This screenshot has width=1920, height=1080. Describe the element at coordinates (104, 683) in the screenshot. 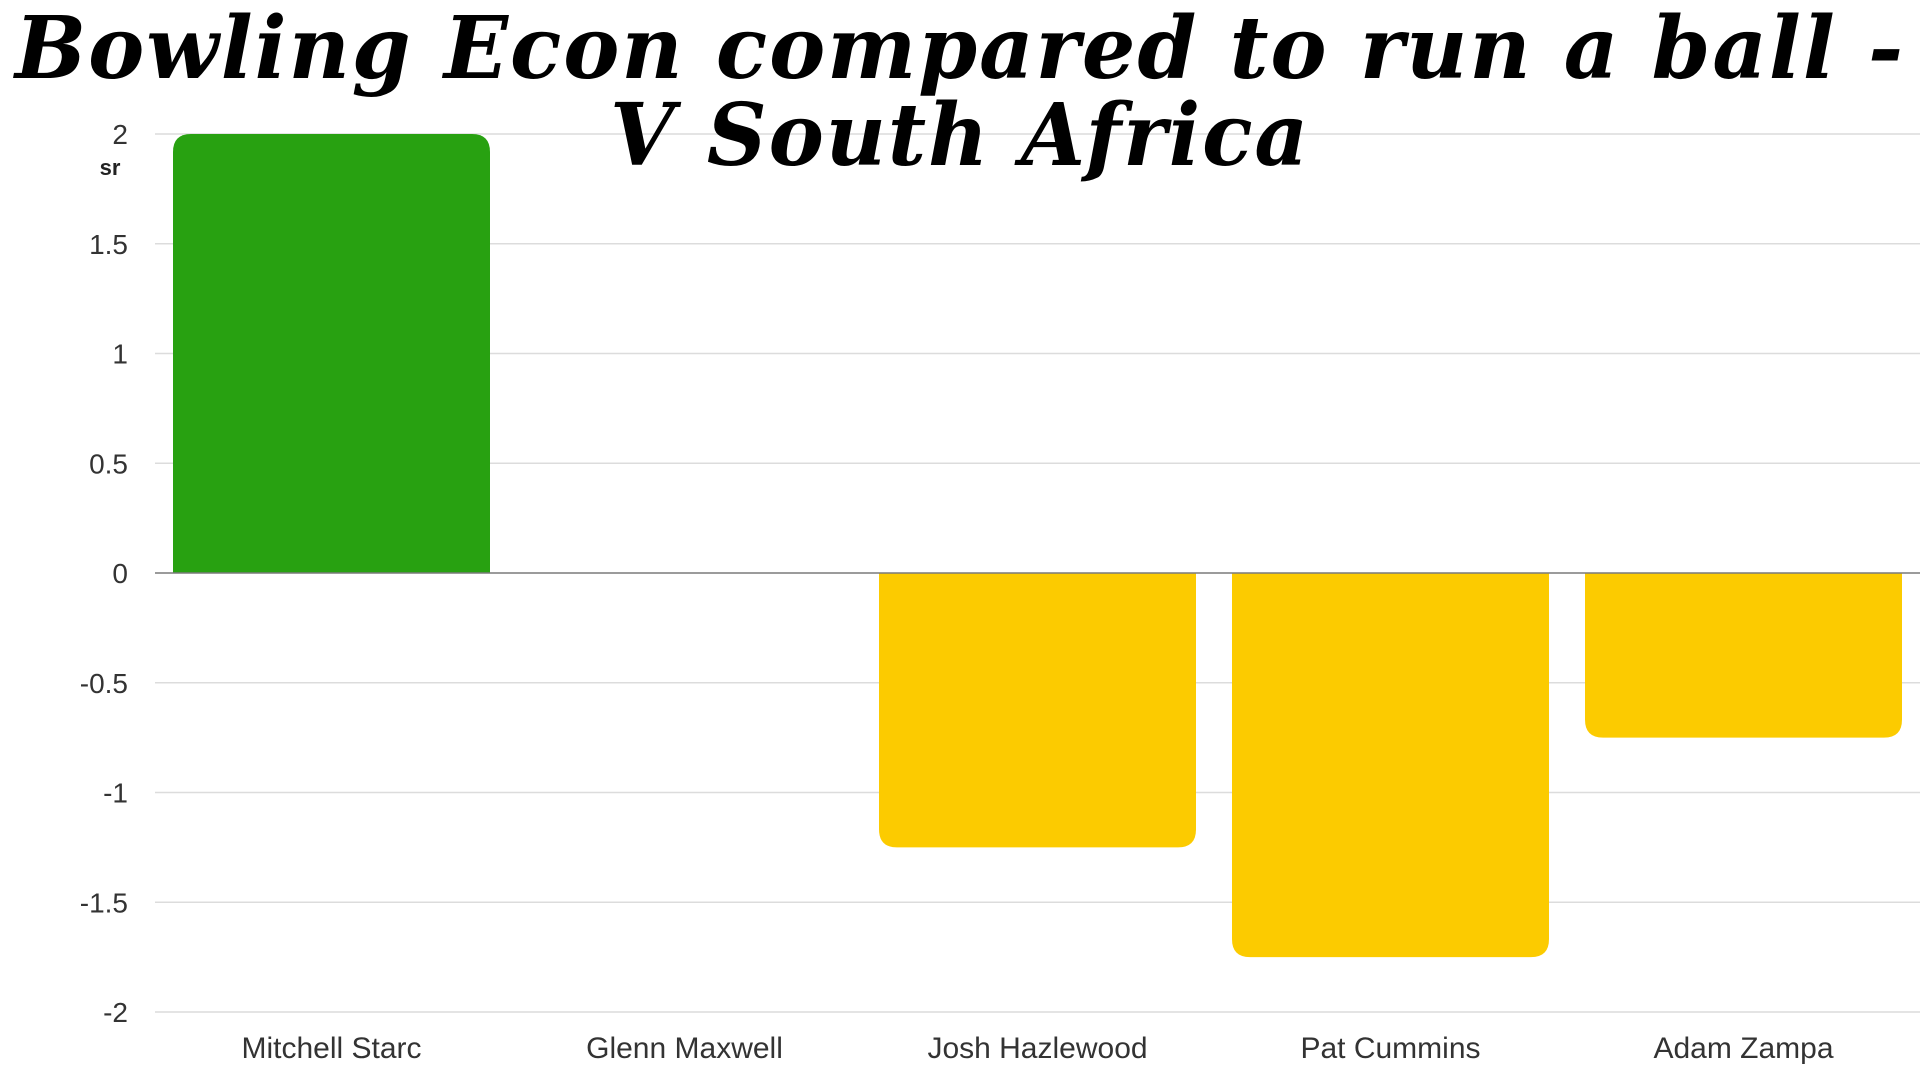

I see `y-tick-label: -0.5` at that location.